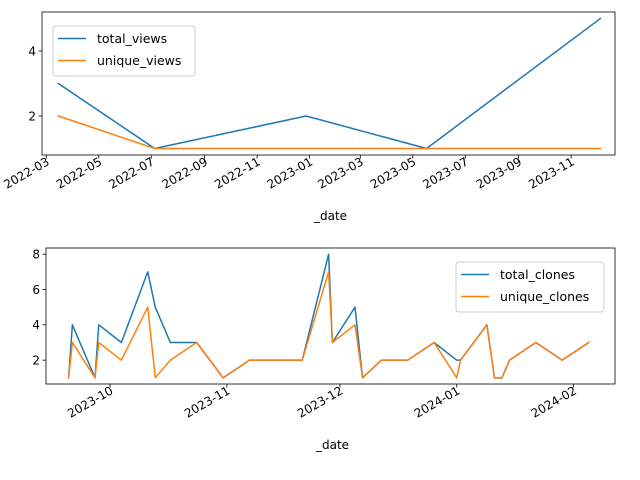  Describe the element at coordinates (544, 296) in the screenshot. I see `legend-label: unique_clones` at that location.